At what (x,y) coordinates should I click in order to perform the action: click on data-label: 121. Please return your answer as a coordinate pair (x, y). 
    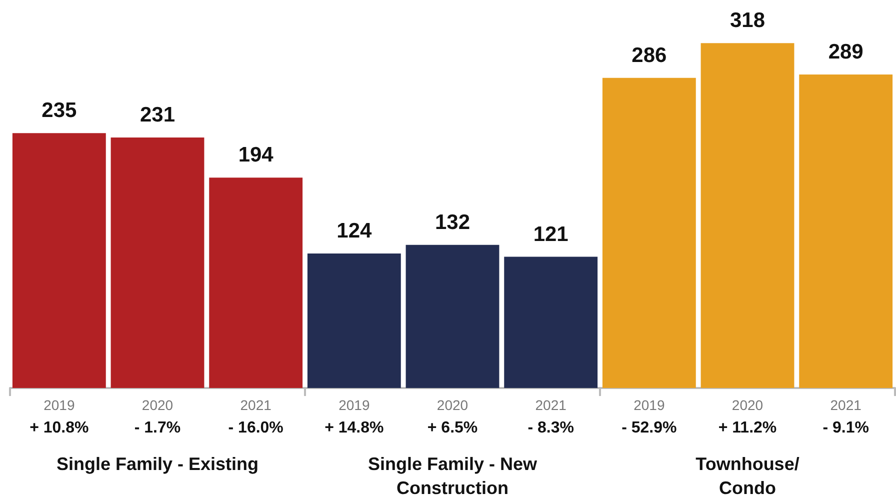
    Looking at the image, I should click on (551, 234).